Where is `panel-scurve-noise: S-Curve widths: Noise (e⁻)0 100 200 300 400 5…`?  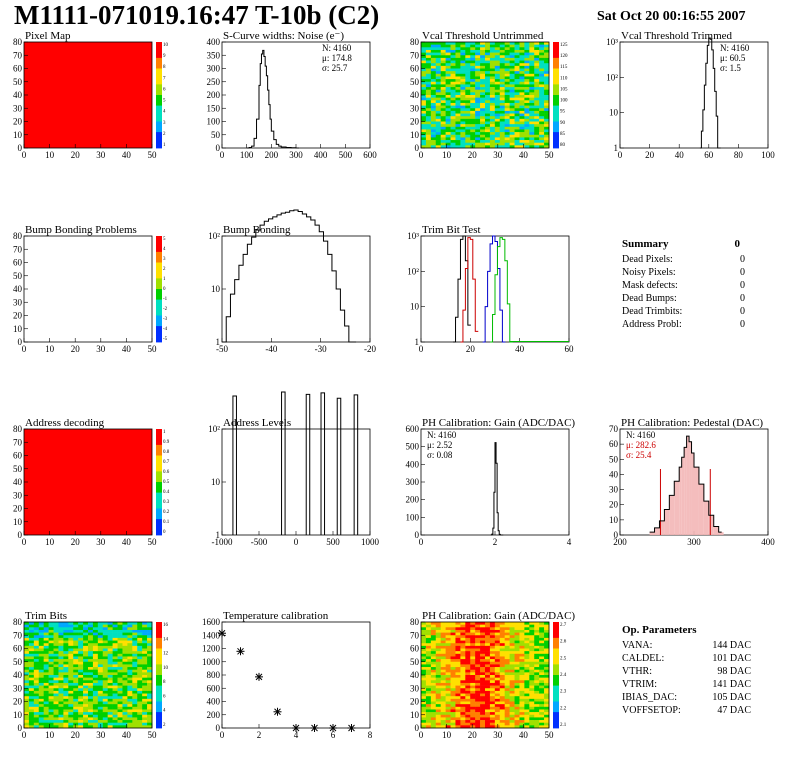 panel-scurve-noise: S-Curve widths: Noise (e⁻)0 100 200 300 400 5… is located at coordinates (292, 95).